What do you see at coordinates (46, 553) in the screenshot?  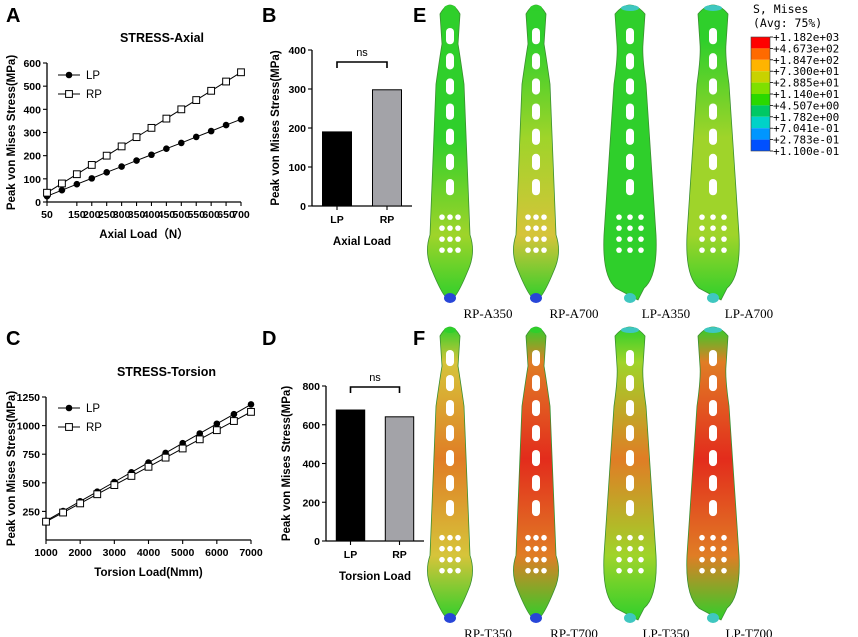 I see `x-tick-label: 1000` at bounding box center [46, 553].